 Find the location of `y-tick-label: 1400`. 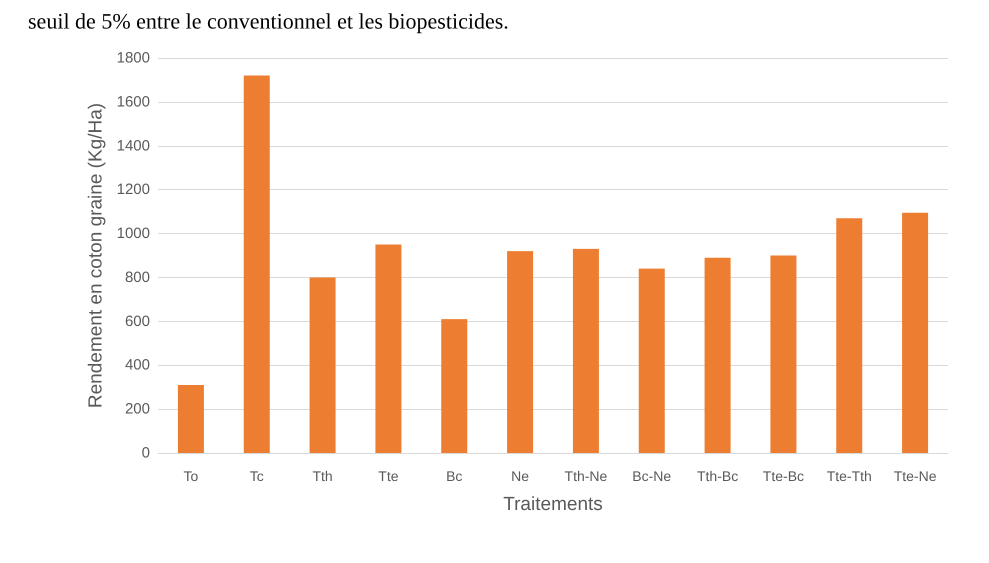

y-tick-label: 1400 is located at coordinates (133, 145).